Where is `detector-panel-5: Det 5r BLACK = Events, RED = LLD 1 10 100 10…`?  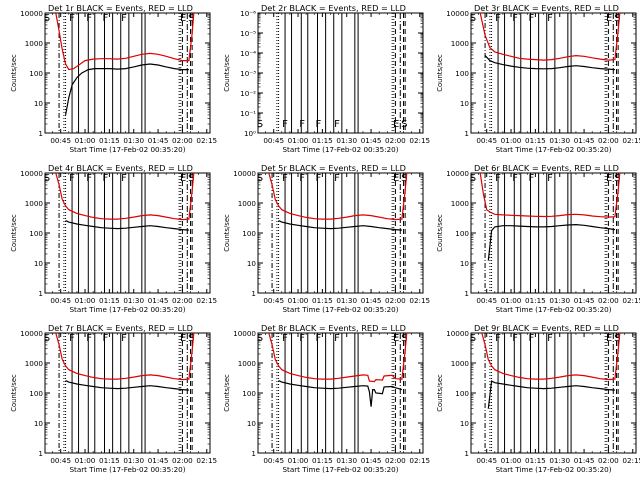
detector-panel-5: Det 5r BLACK = Events, RED = LLD 1 10 100 10… is located at coordinates (326, 238).